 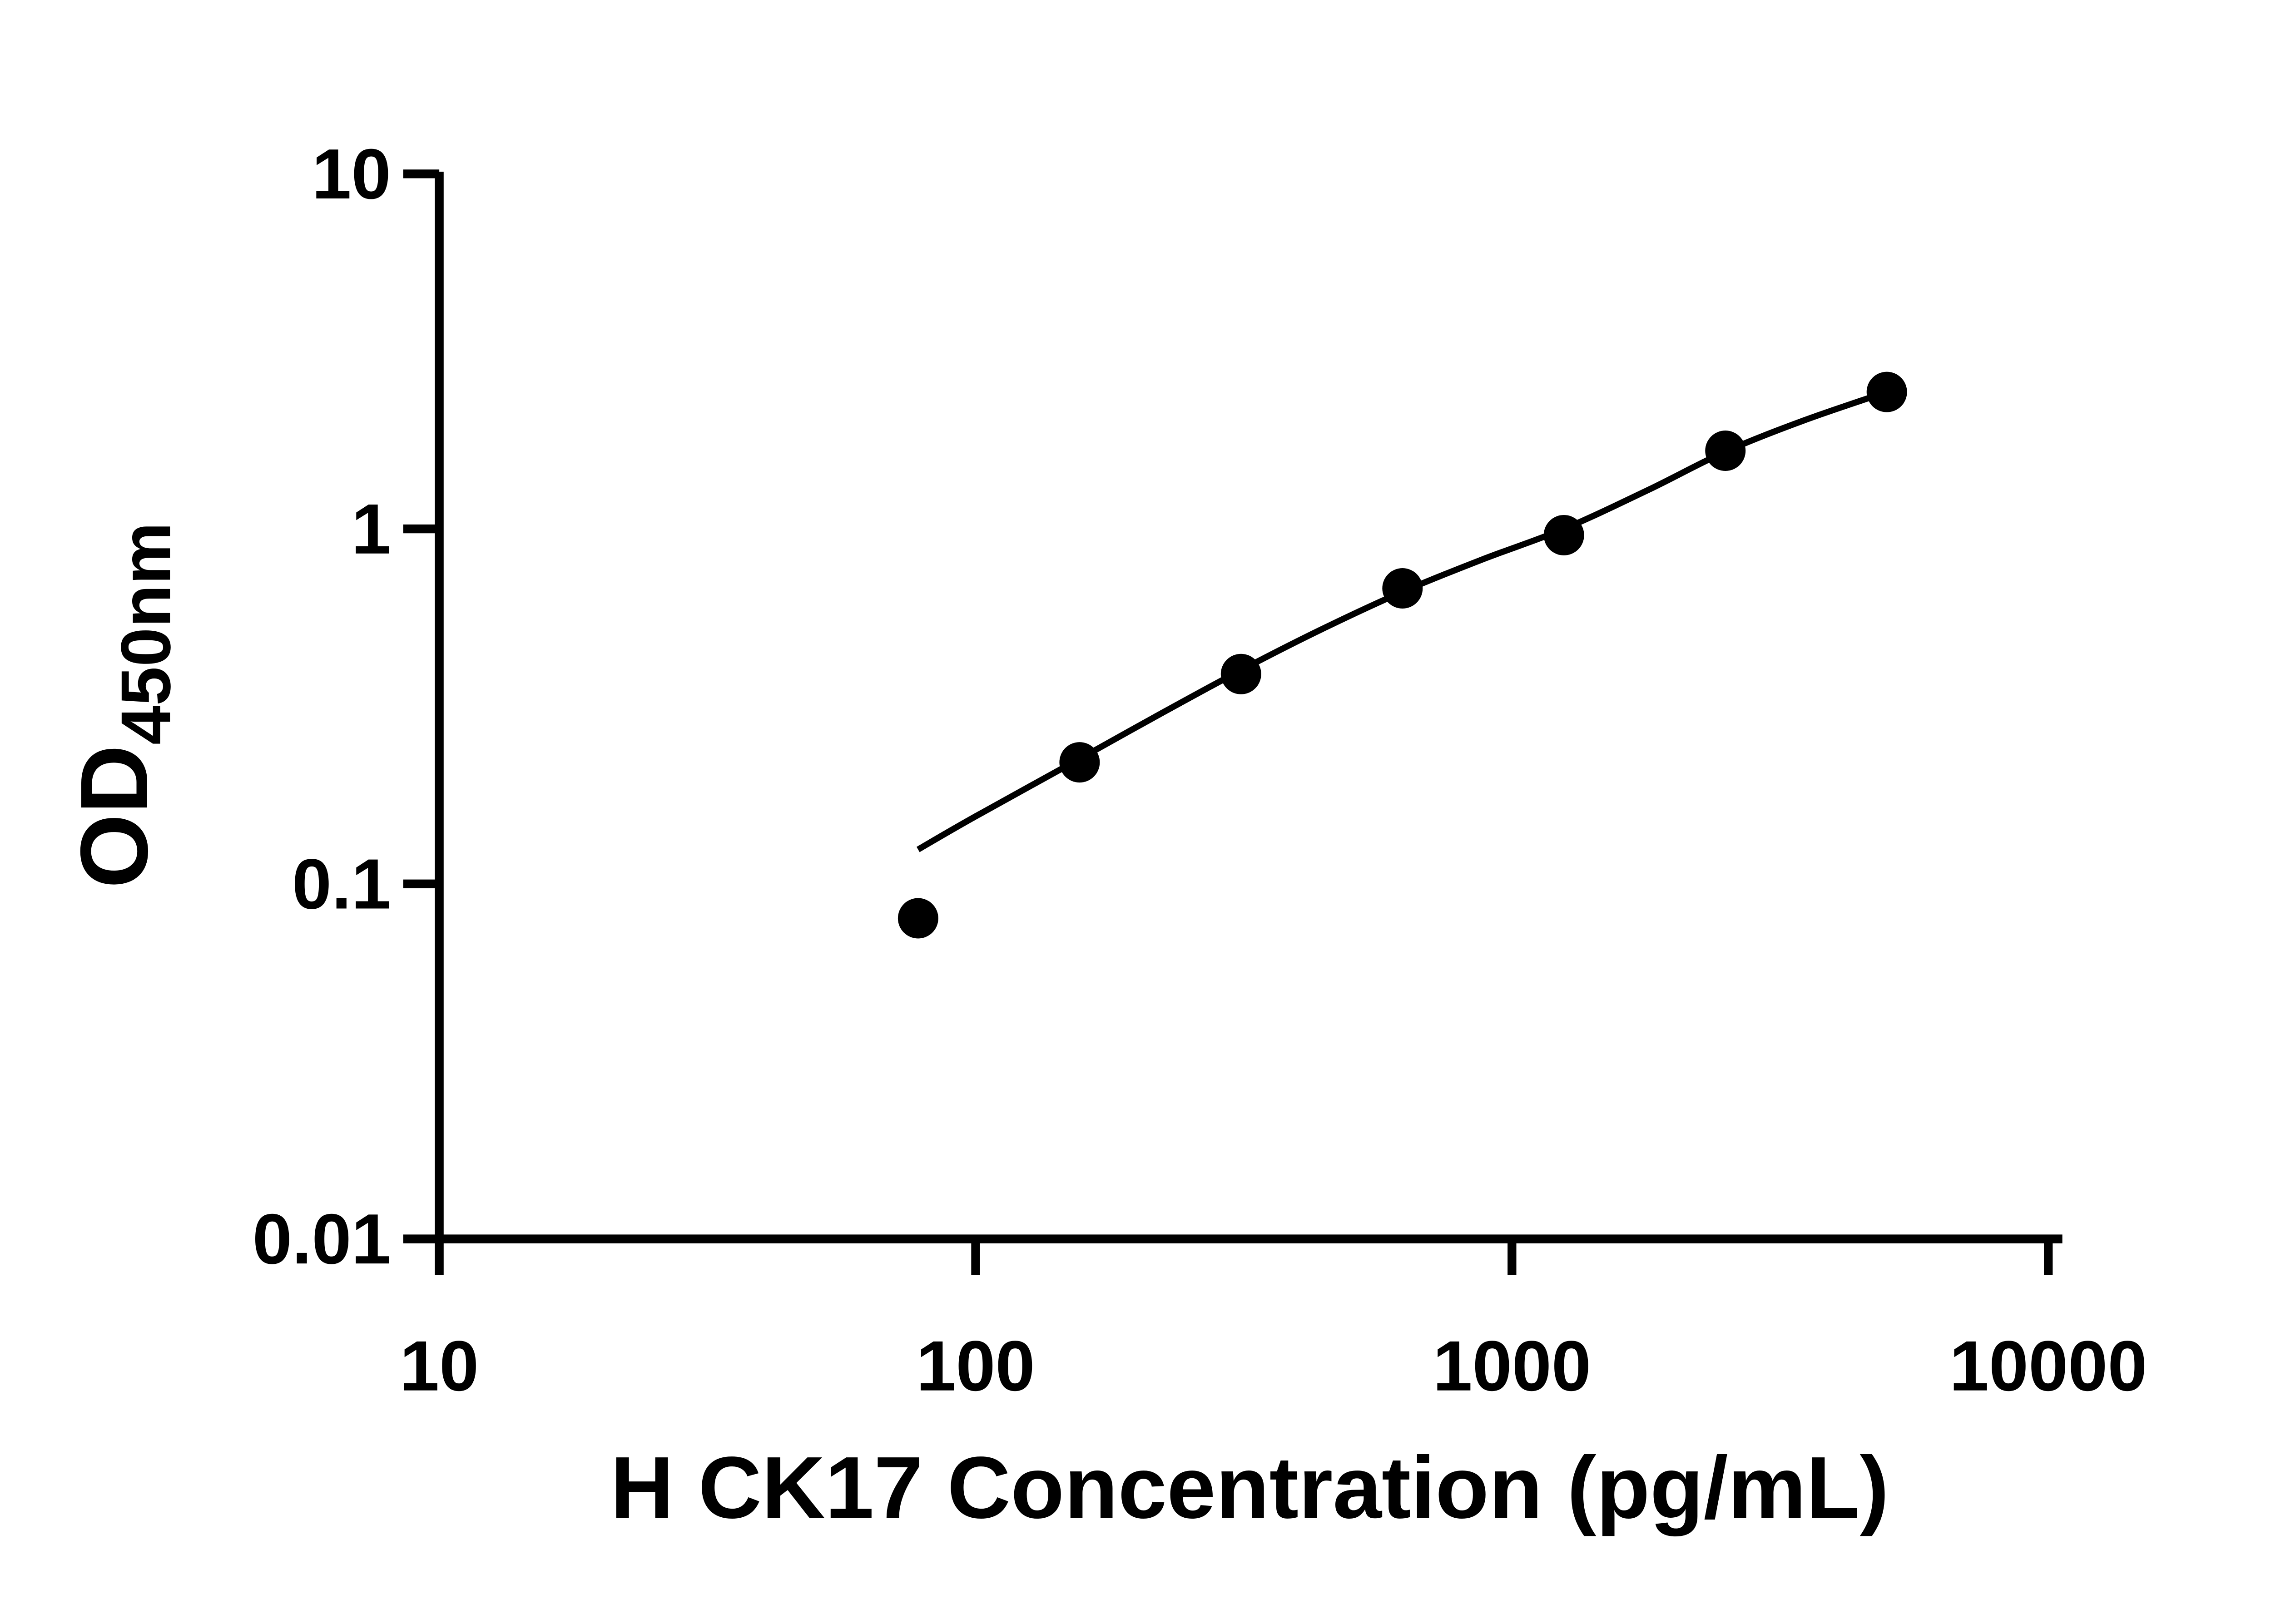 What do you see at coordinates (341, 884) in the screenshot?
I see `y-tick-label: 0.1` at bounding box center [341, 884].